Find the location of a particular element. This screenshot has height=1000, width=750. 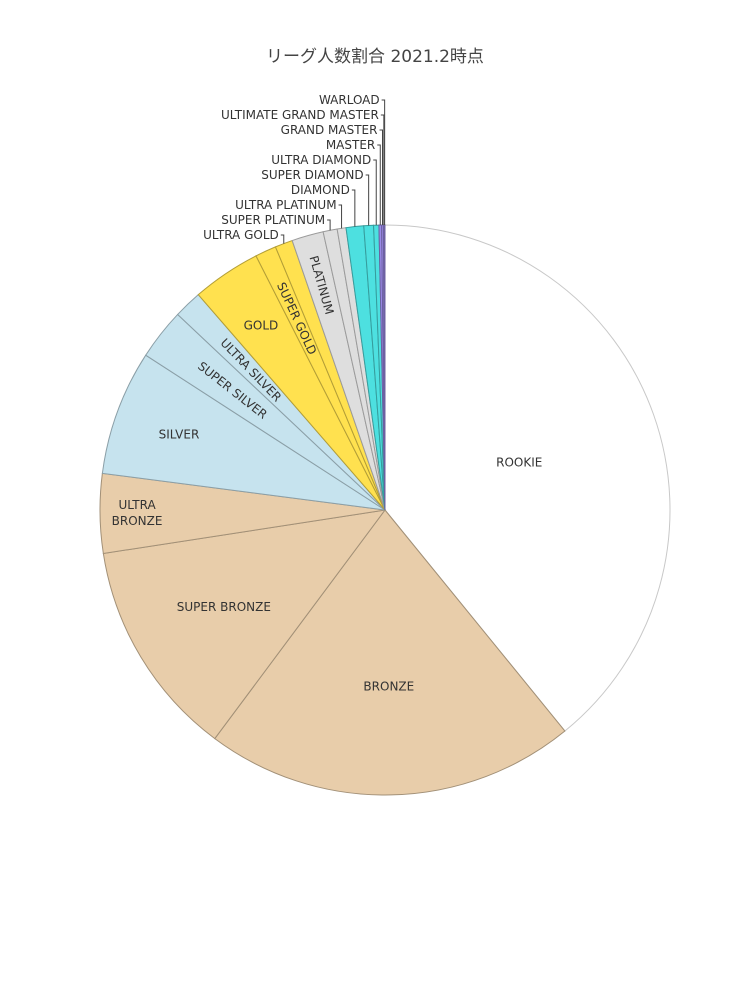

slice-label-diamond: DIAMOND is located at coordinates (320, 190).